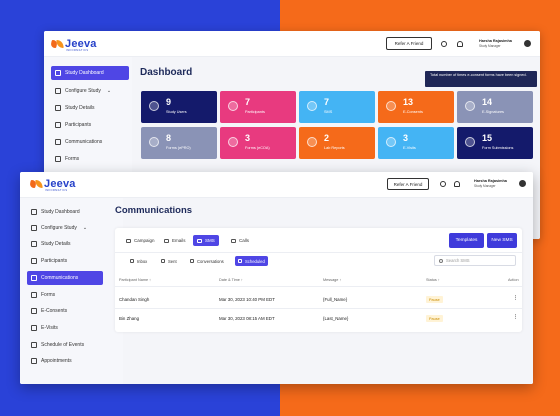 This screenshot has height=416, width=560. I want to click on column-header: Message ↑, so click(332, 280).